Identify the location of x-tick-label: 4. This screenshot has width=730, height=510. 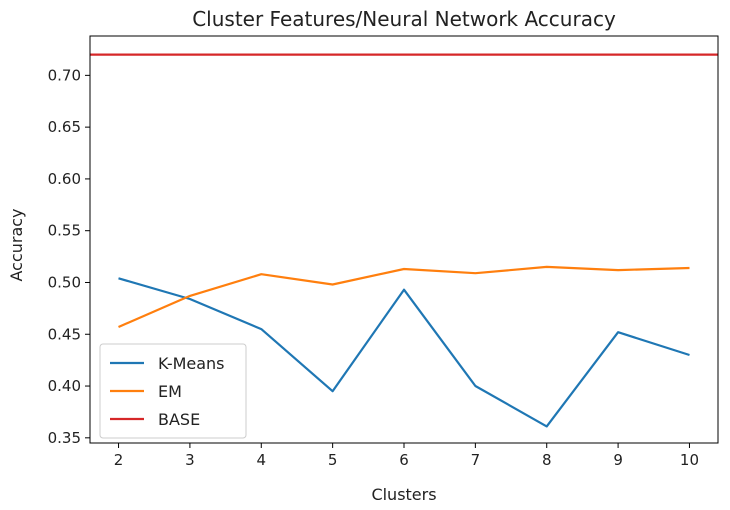
(261, 460).